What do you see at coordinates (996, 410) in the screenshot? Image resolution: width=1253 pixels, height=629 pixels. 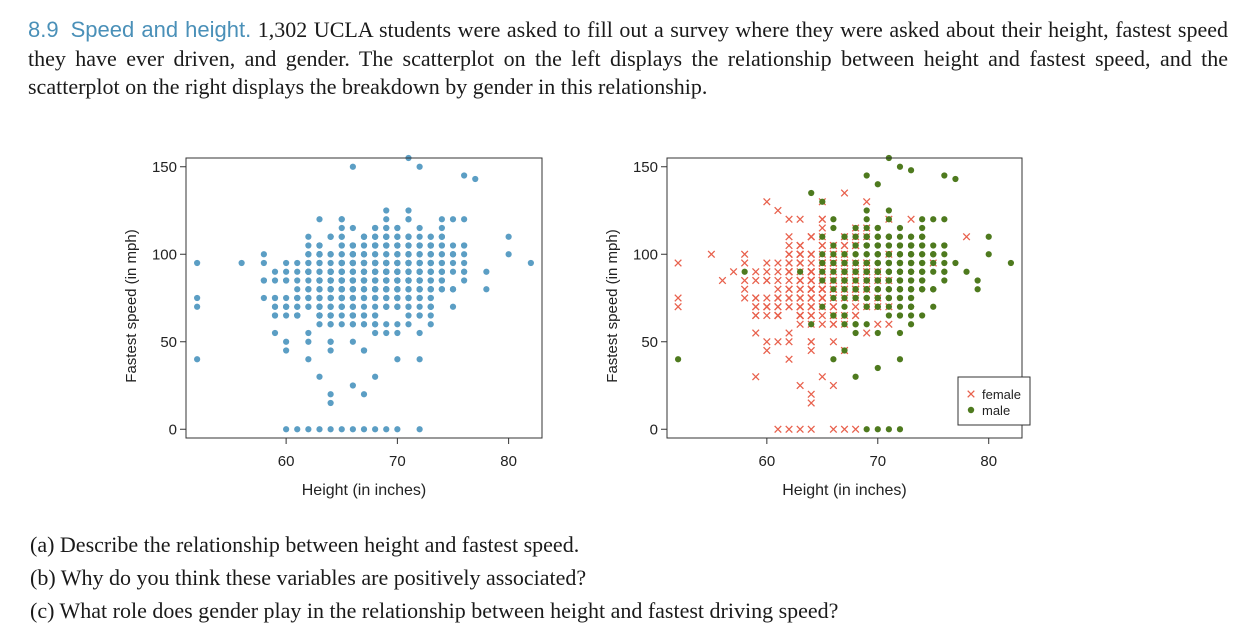 I see `legend-label-male: male` at bounding box center [996, 410].